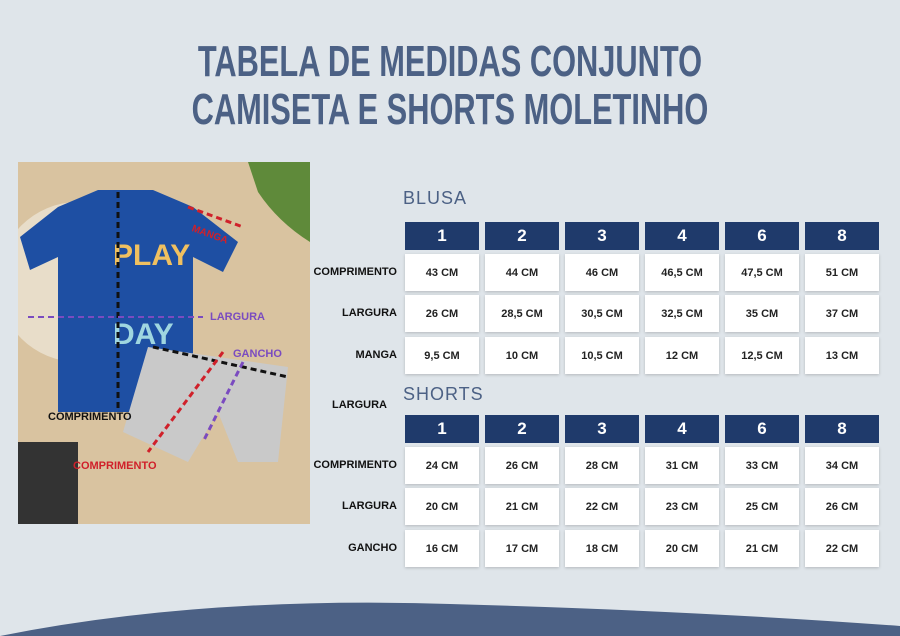 The height and width of the screenshot is (636, 900). I want to click on section-heading: SHORTS, so click(443, 394).